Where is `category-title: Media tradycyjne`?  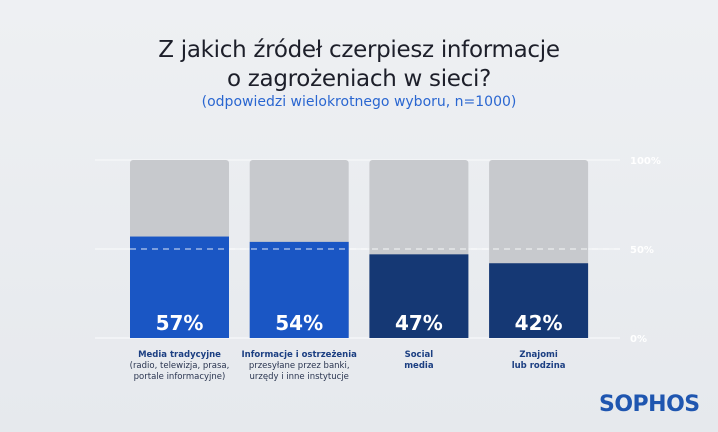
category-title: Media tradycyjne is located at coordinates (179, 355).